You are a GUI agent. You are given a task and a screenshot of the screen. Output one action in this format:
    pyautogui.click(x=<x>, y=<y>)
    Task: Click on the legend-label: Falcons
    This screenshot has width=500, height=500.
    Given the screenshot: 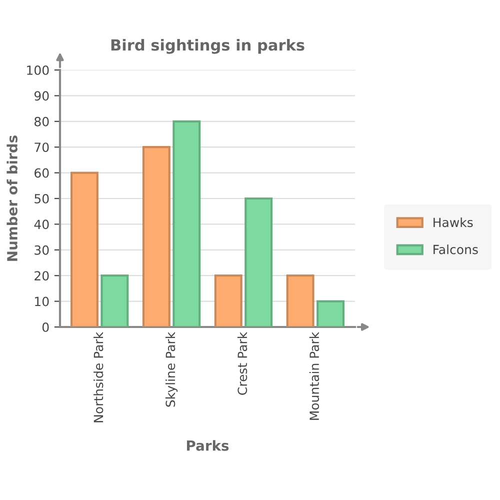 What is the action you would take?
    pyautogui.click(x=456, y=249)
    